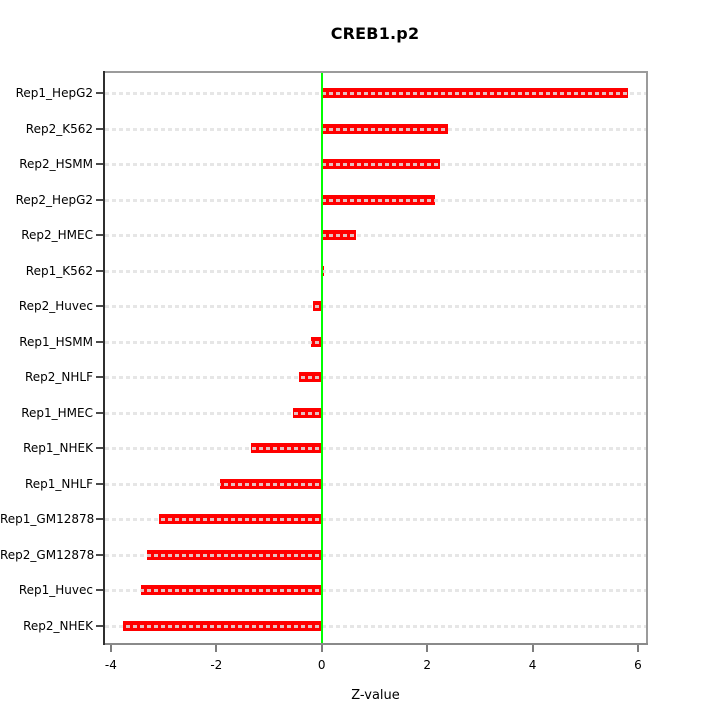 The image size is (720, 720). I want to click on plot-border-bottom, so click(375, 644).